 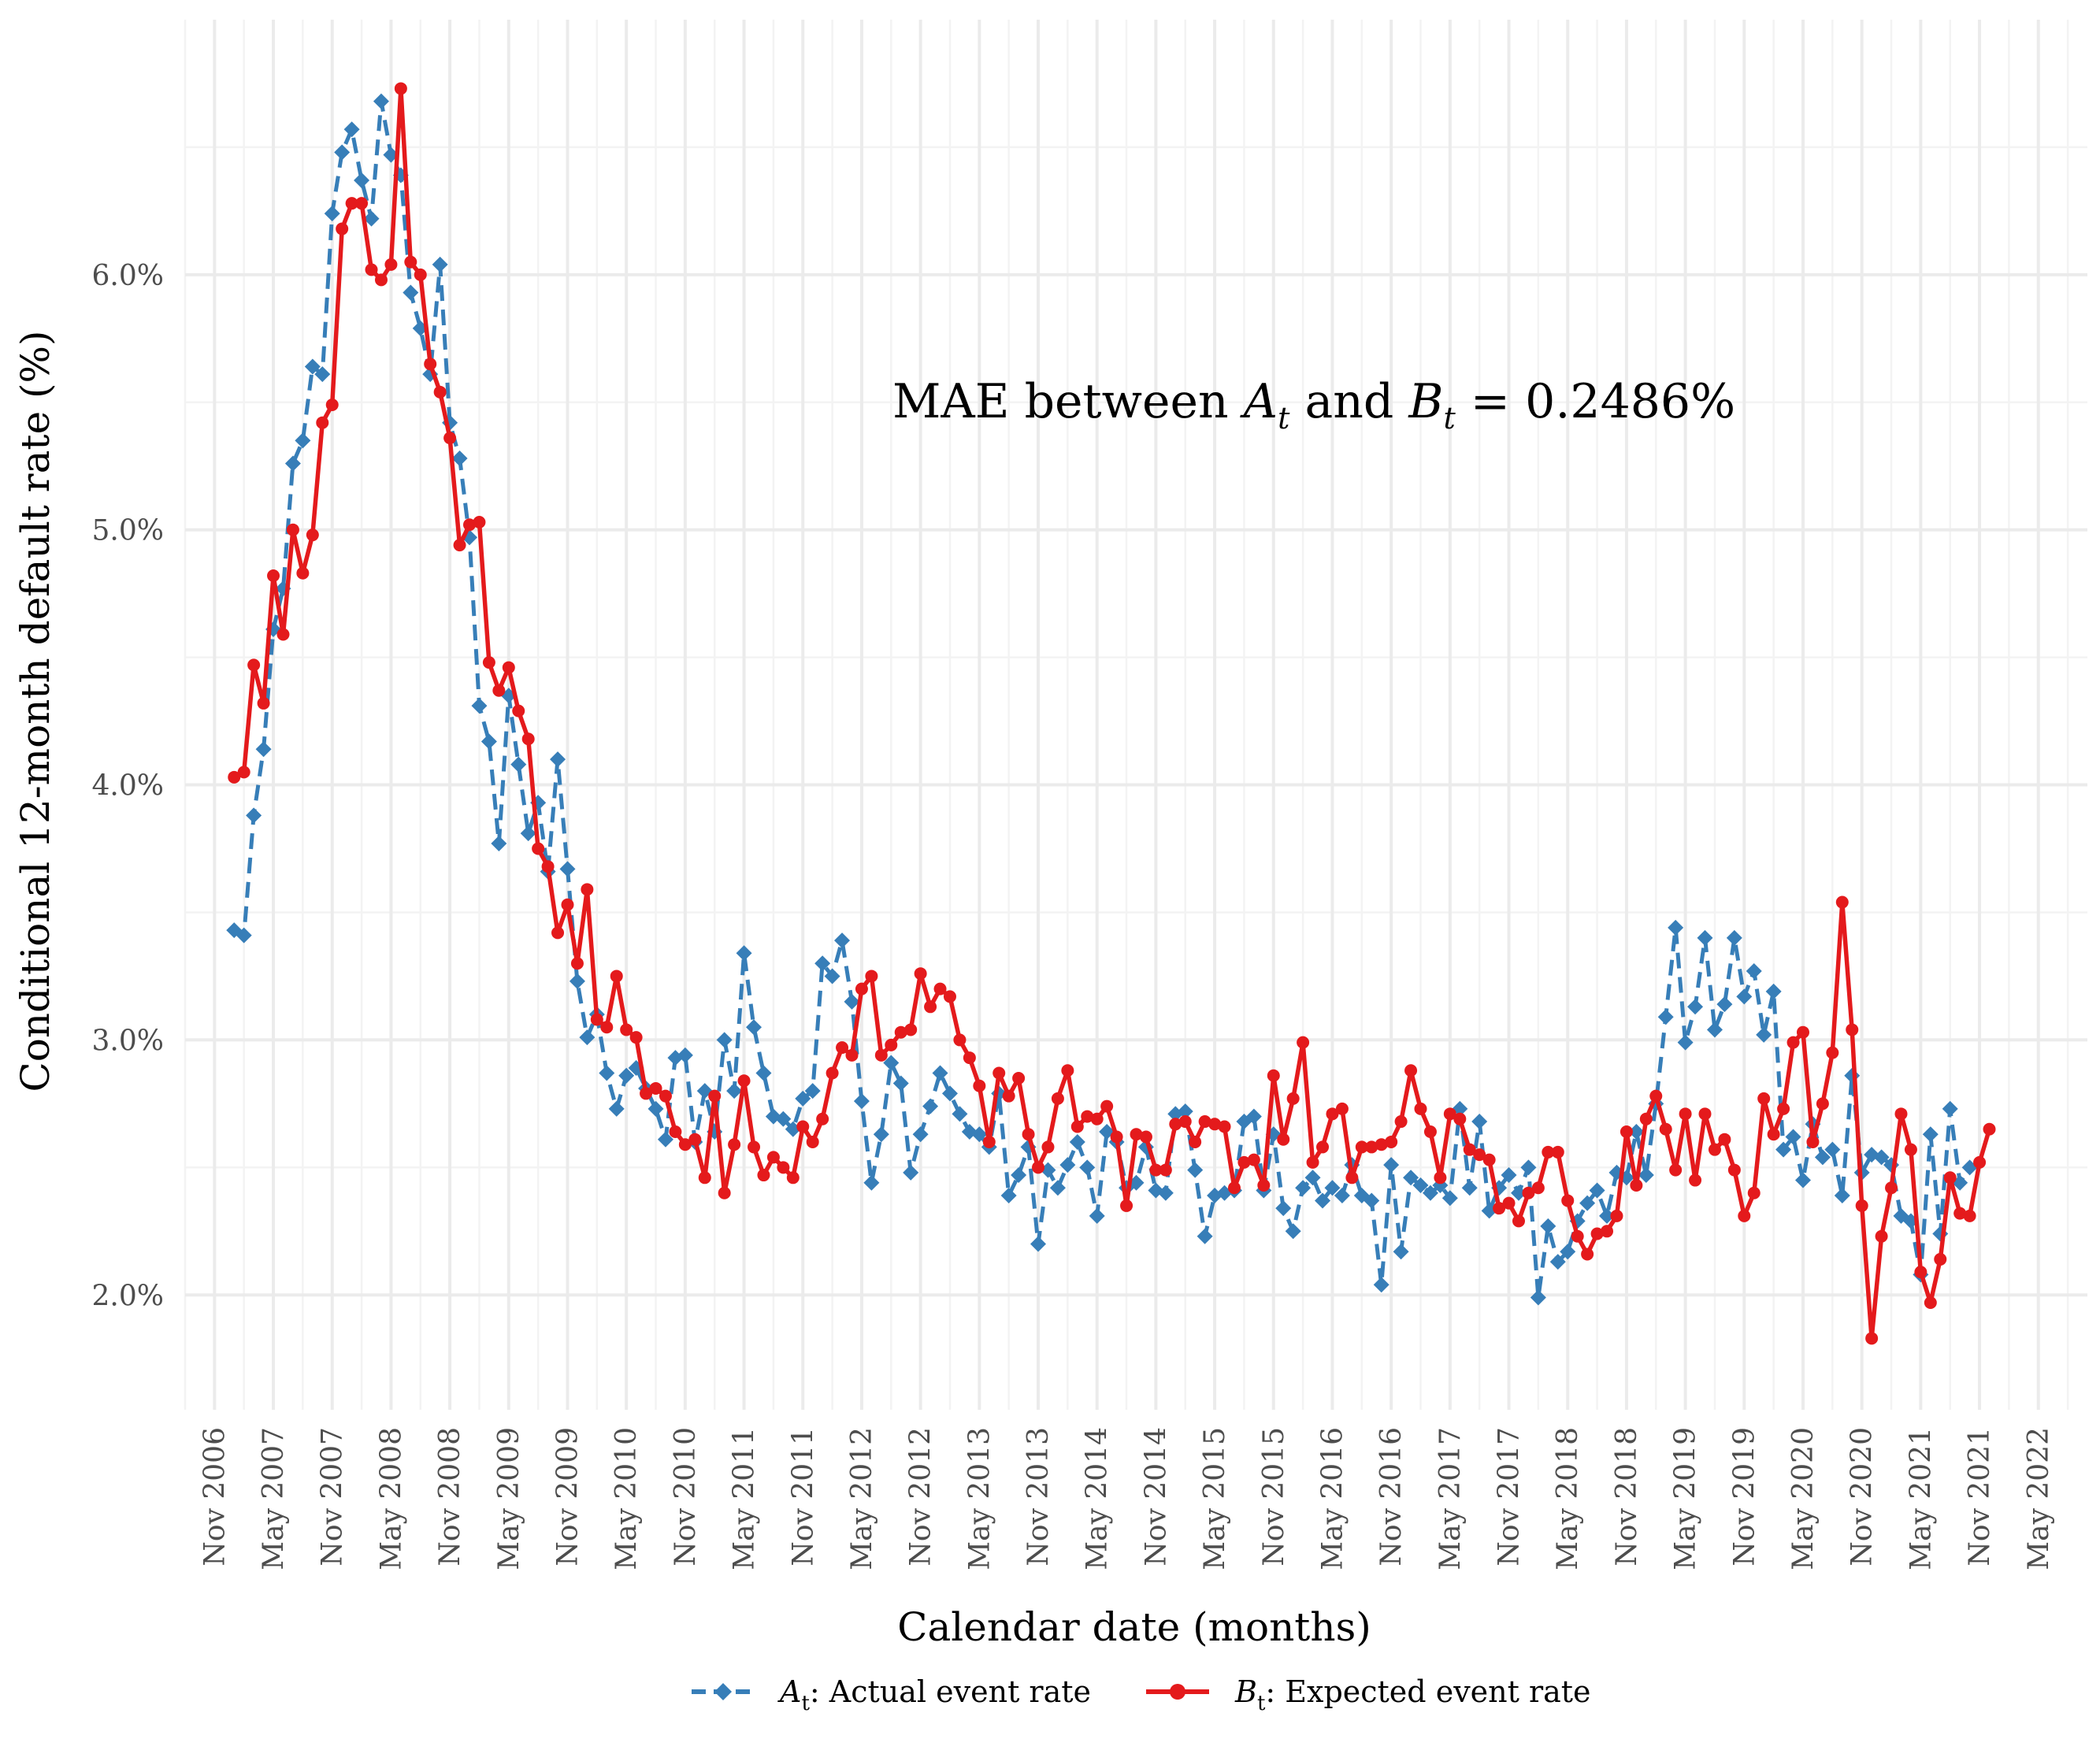 What do you see at coordinates (128, 276) in the screenshot?
I see `y-tick-label: 6.0%` at bounding box center [128, 276].